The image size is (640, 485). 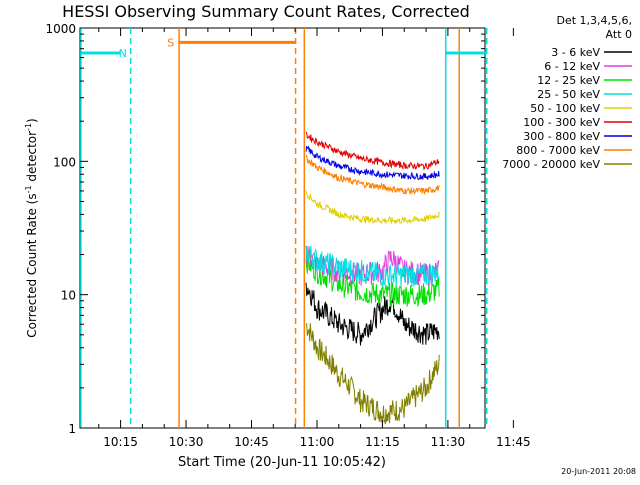 I want to click on mode-annotation: N, so click(x=123, y=53).